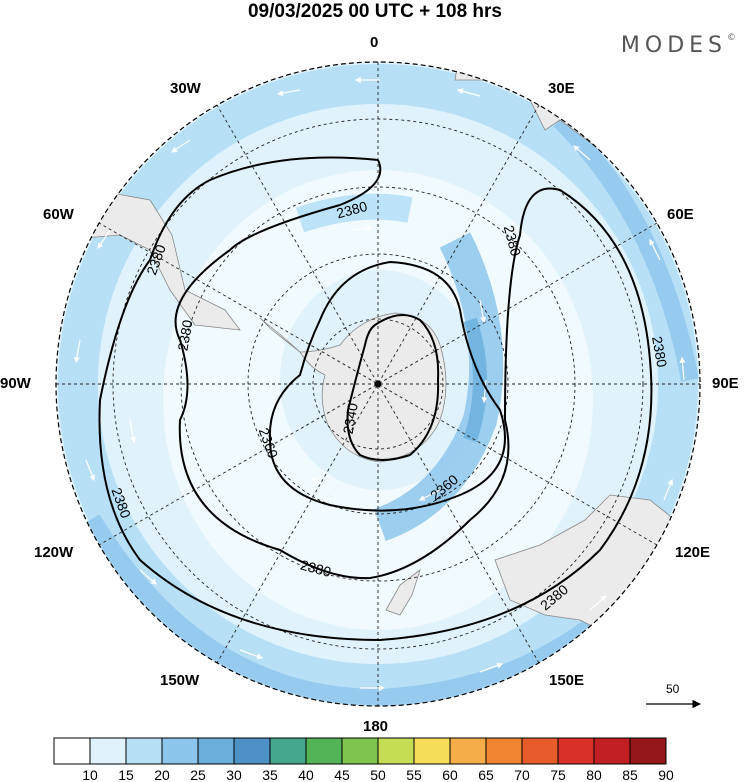  What do you see at coordinates (731, 38) in the screenshot?
I see `copyright-mark: ©` at bounding box center [731, 38].